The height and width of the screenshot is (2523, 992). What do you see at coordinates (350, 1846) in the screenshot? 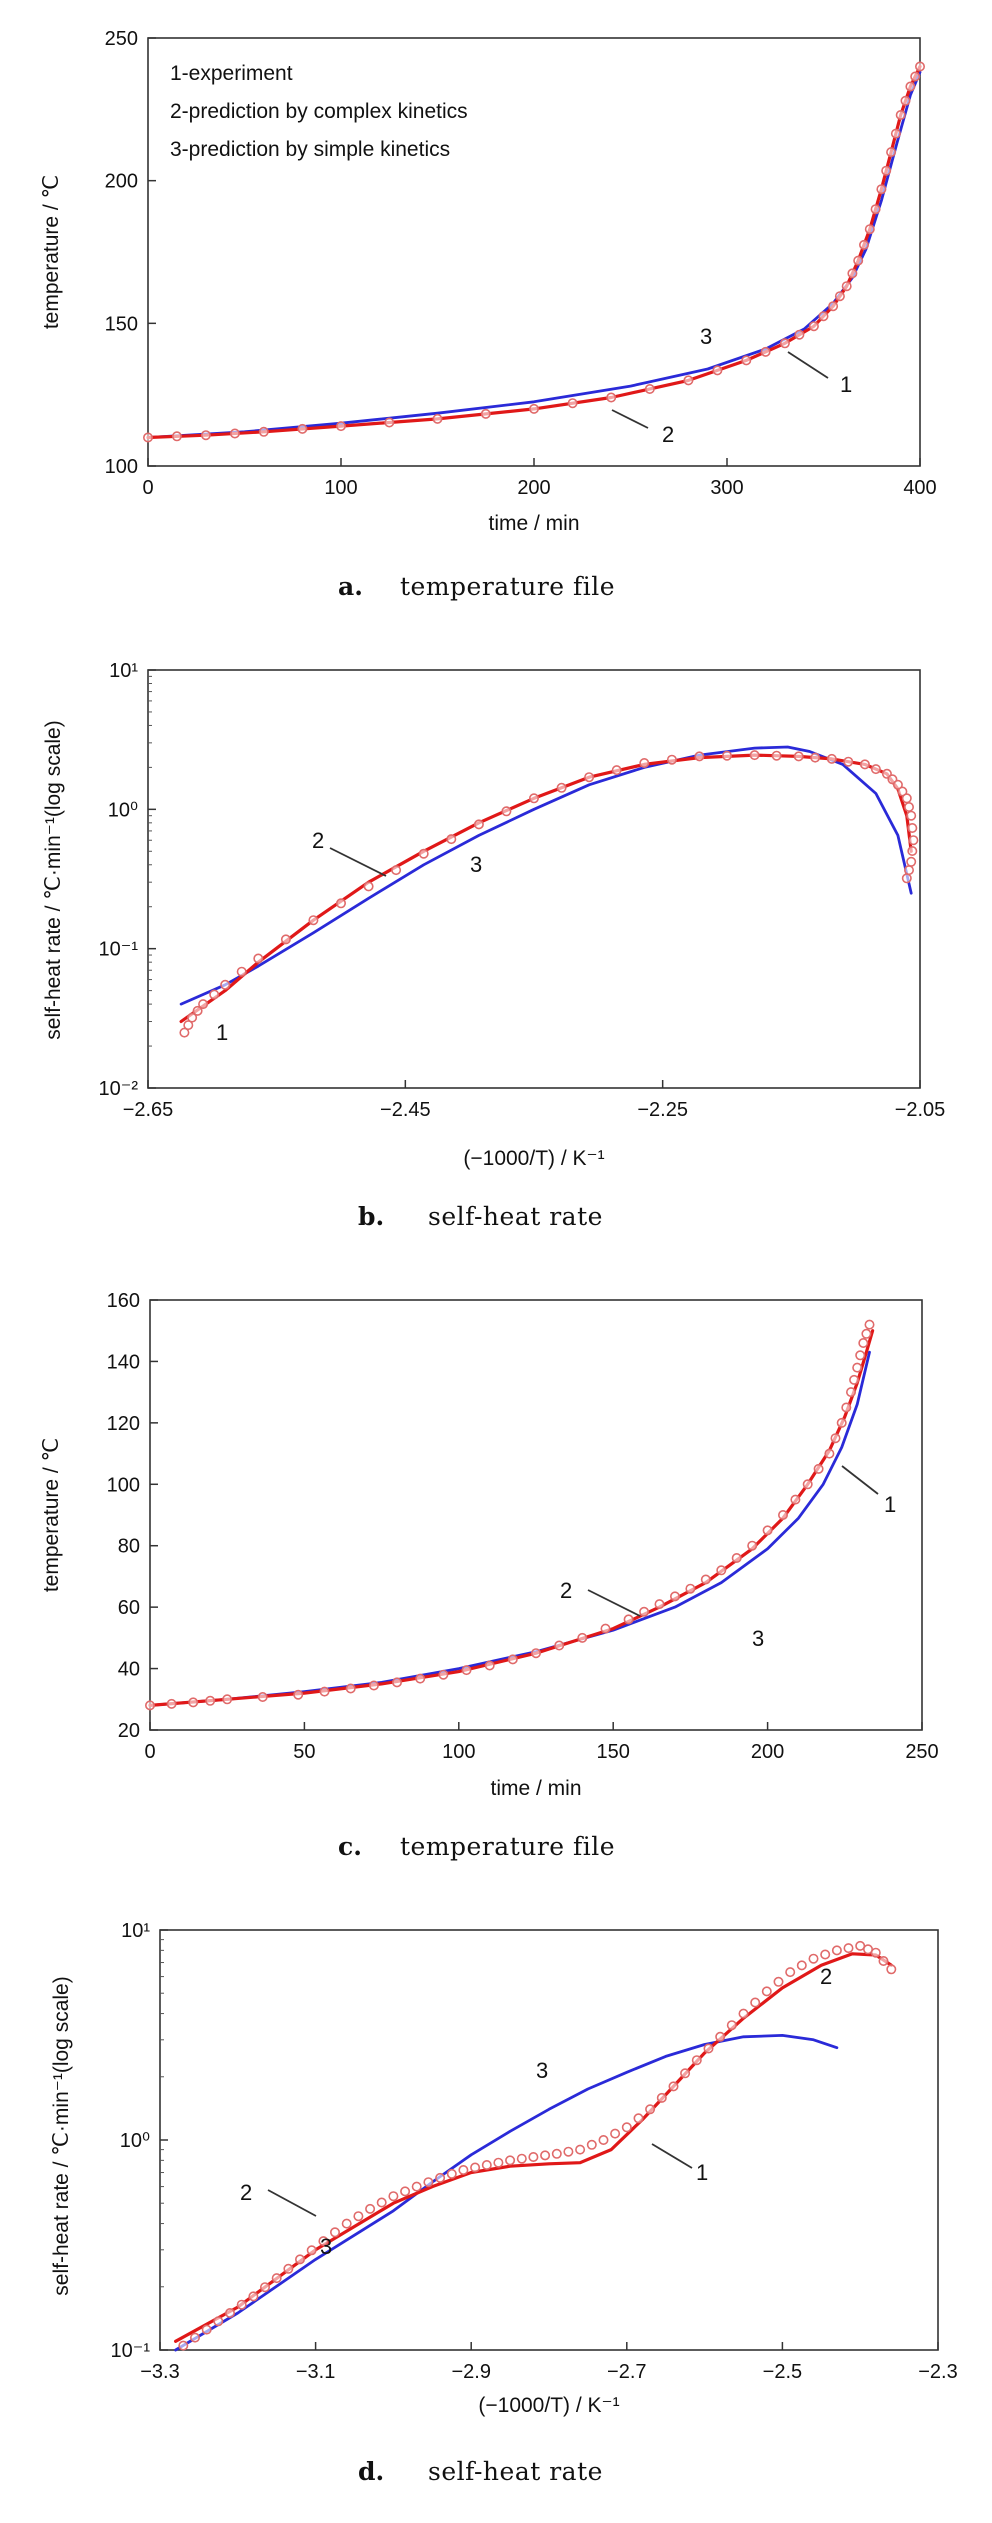
I see `caption-letter-c: c.` at bounding box center [350, 1846].